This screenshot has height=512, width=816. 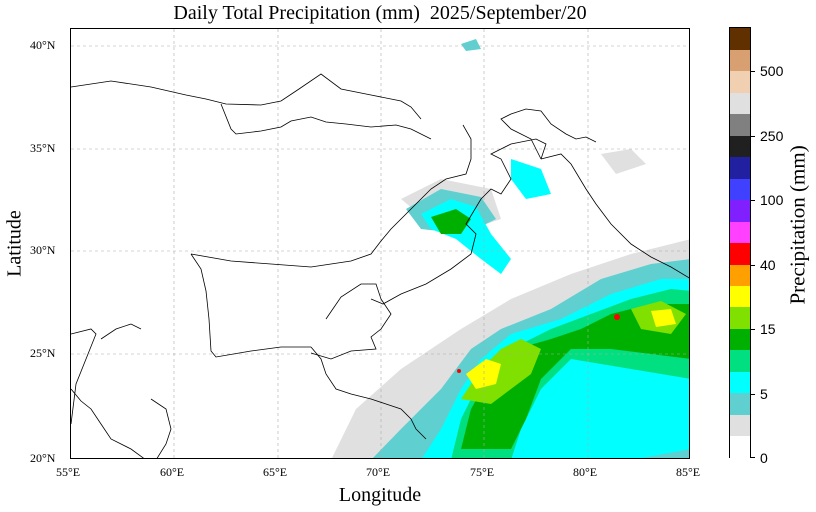 What do you see at coordinates (14, 243) in the screenshot?
I see `y-axis-label: Latitude` at bounding box center [14, 243].